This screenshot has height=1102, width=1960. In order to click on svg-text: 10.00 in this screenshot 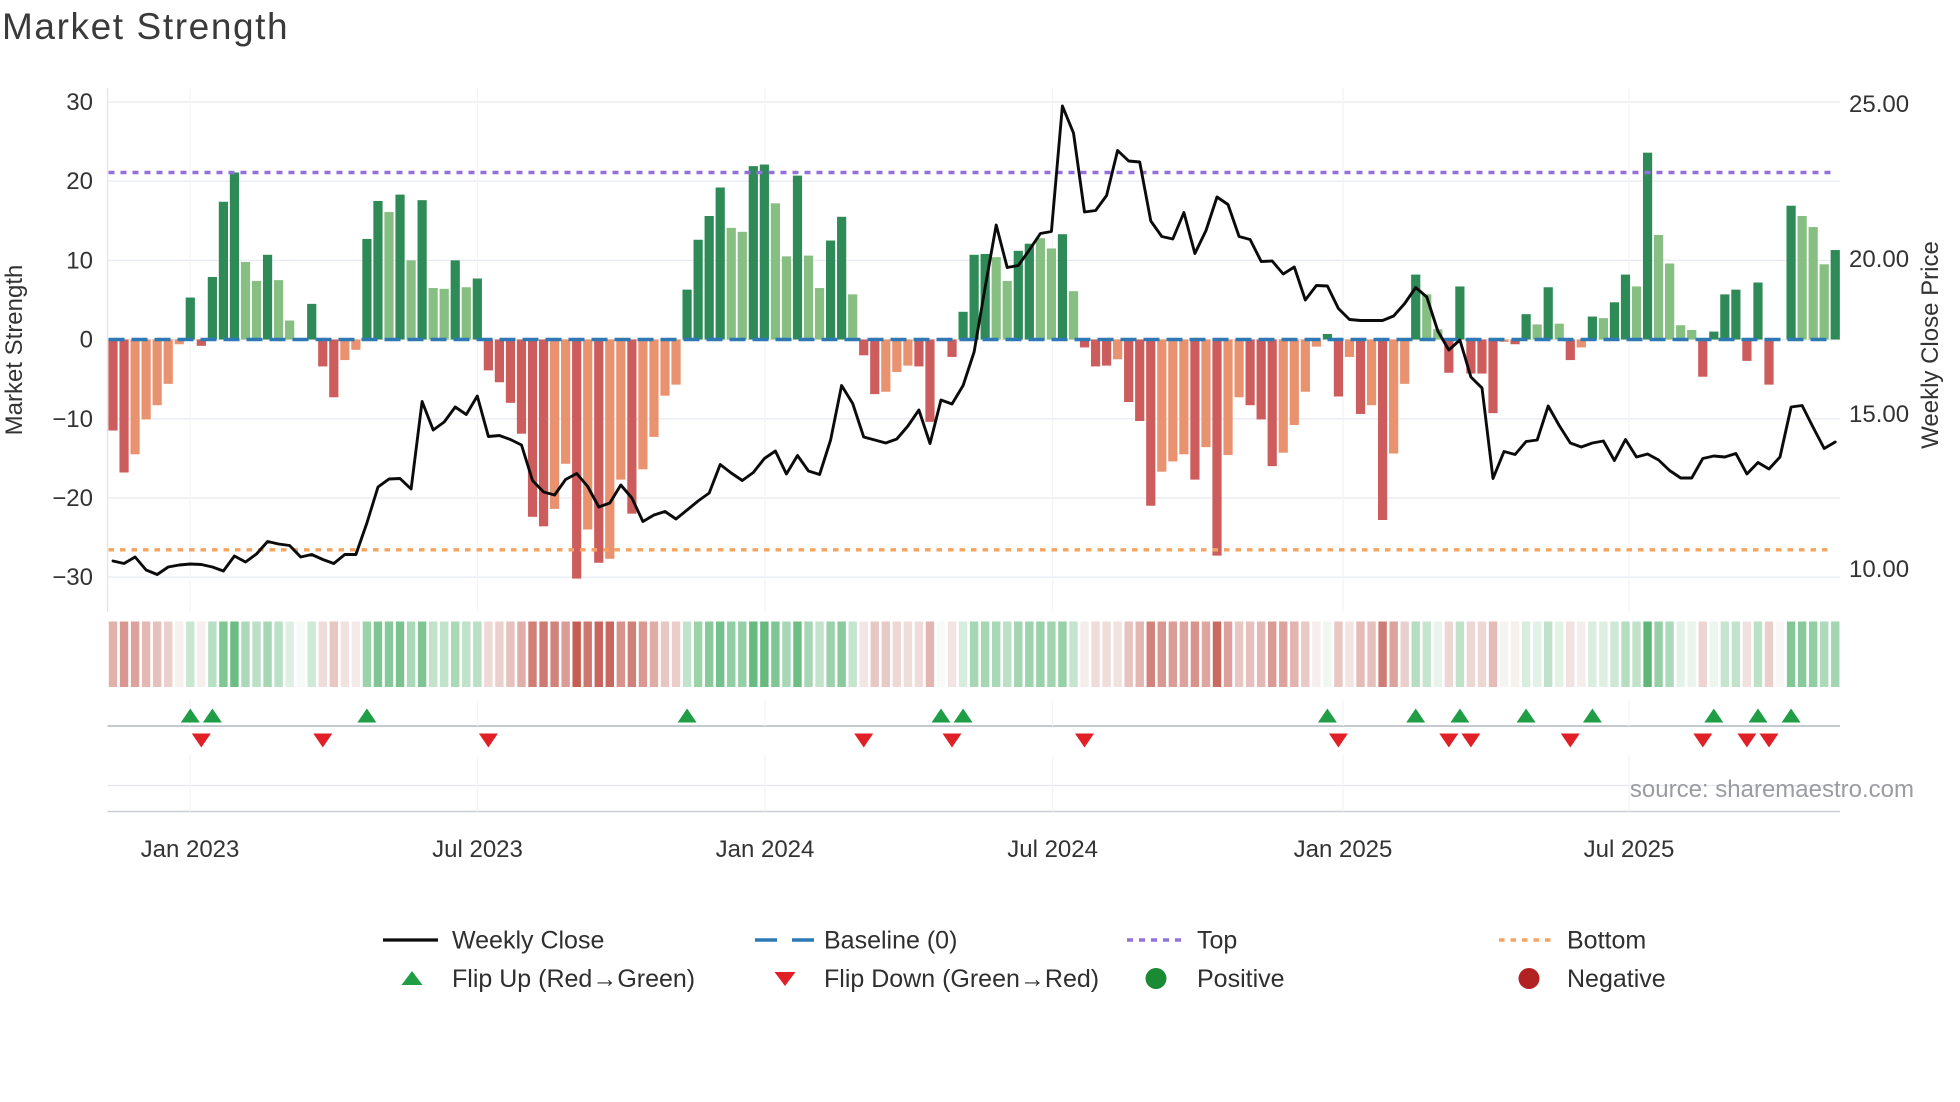, I will do `click(1879, 569)`.